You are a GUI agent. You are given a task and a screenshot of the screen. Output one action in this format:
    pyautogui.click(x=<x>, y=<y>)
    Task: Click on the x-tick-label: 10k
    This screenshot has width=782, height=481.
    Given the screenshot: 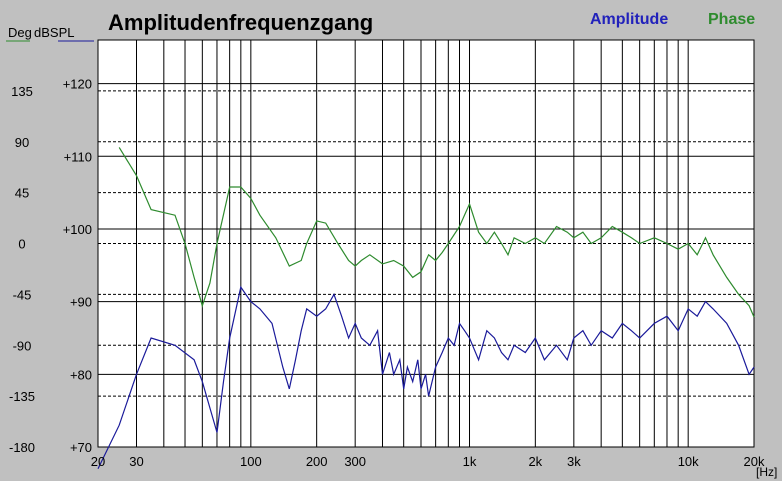 What is the action you would take?
    pyautogui.click(x=688, y=461)
    